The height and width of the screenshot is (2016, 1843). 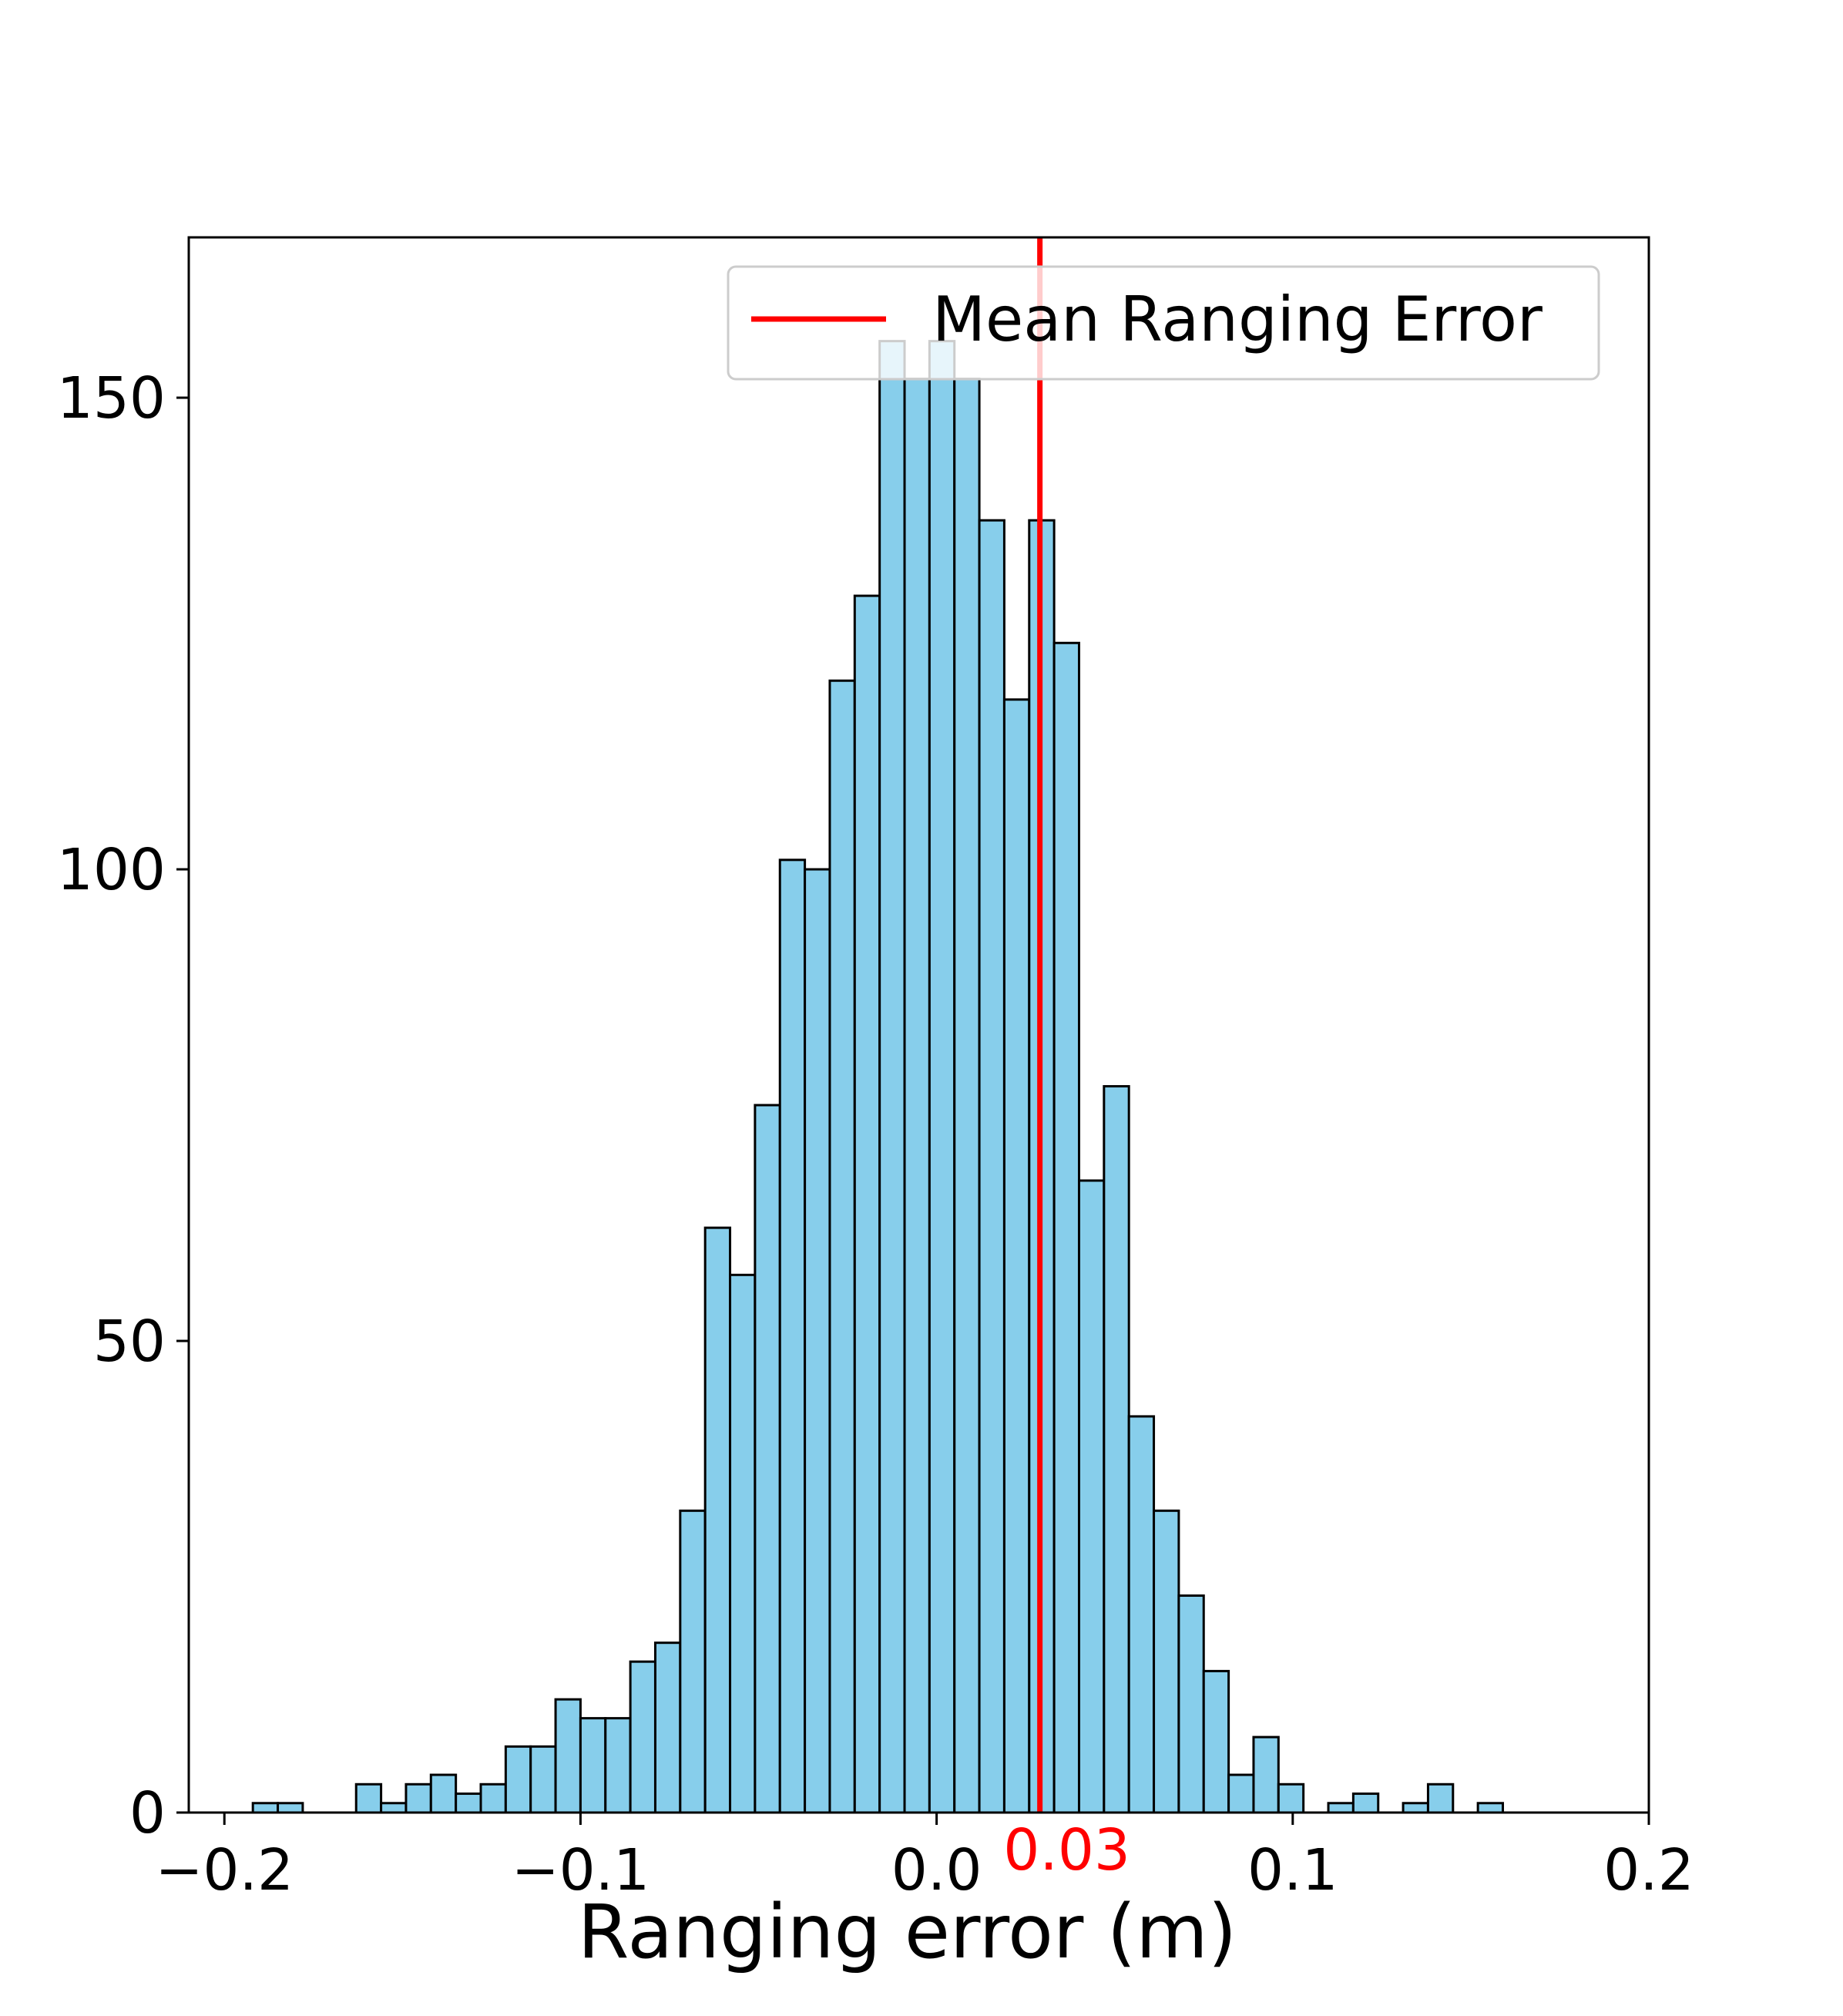 What do you see at coordinates (1237, 319) in the screenshot?
I see `legend-label: Mean Ranging Error` at bounding box center [1237, 319].